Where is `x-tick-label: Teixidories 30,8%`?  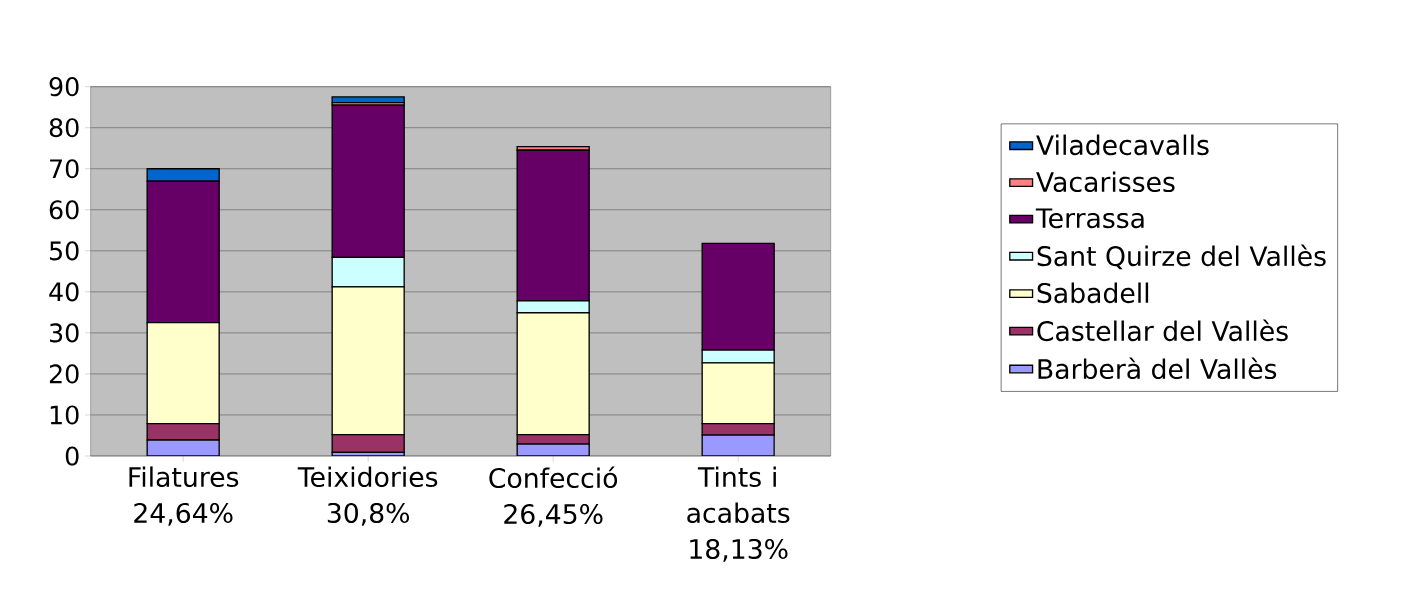
x-tick-label: Teixidories 30,8% is located at coordinates (367, 496).